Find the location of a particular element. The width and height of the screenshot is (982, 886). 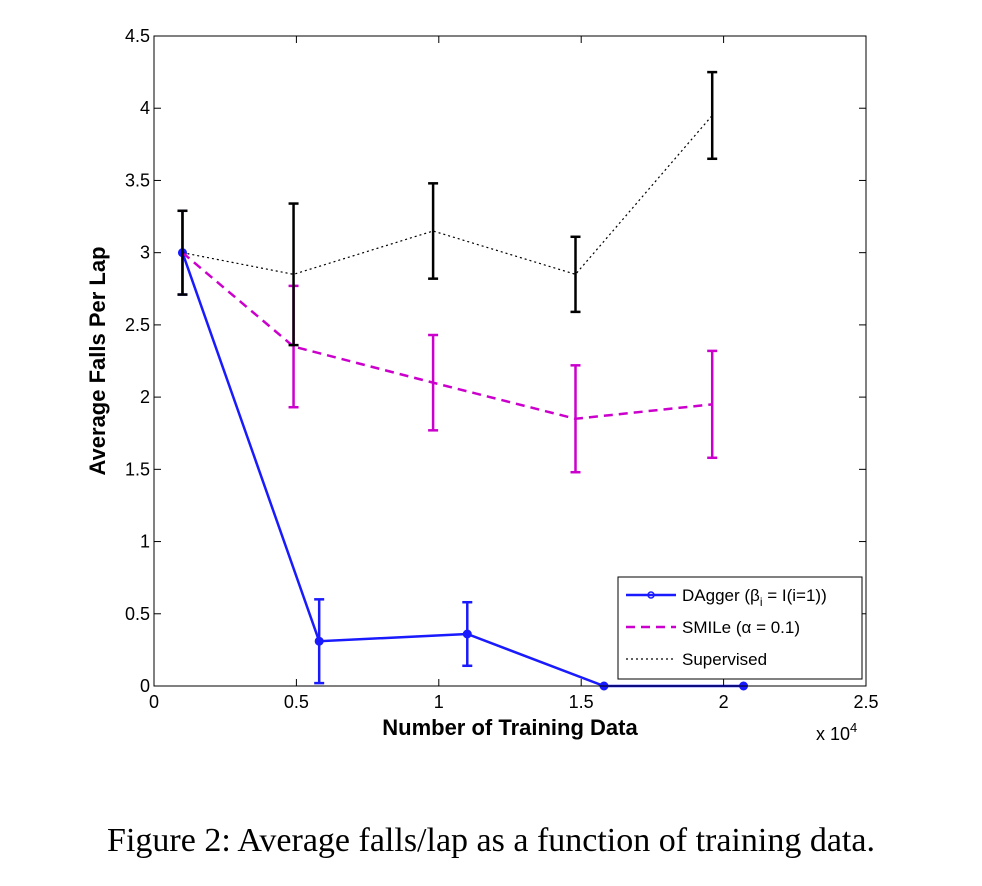

x-axis-multiplier: x 104 is located at coordinates (836, 732).